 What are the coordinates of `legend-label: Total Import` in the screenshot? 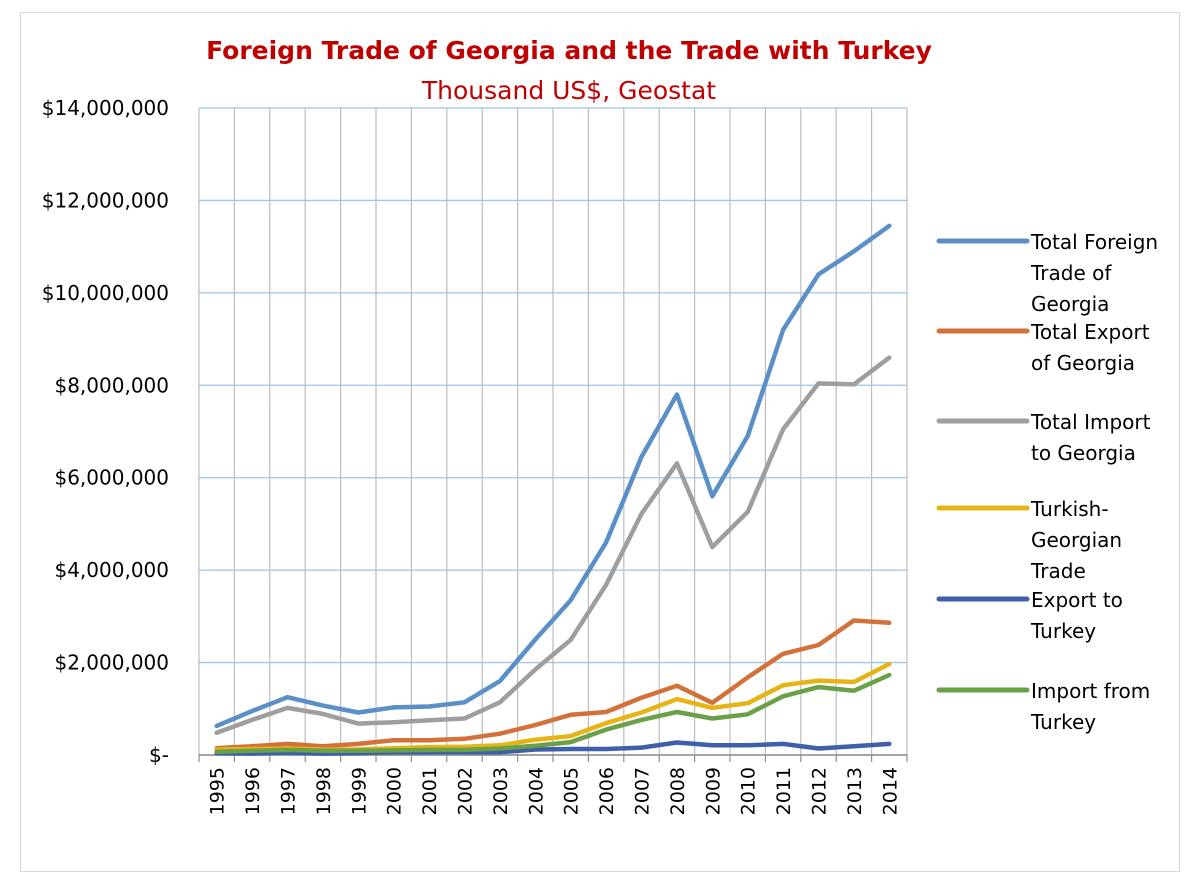 It's located at (1090, 422).